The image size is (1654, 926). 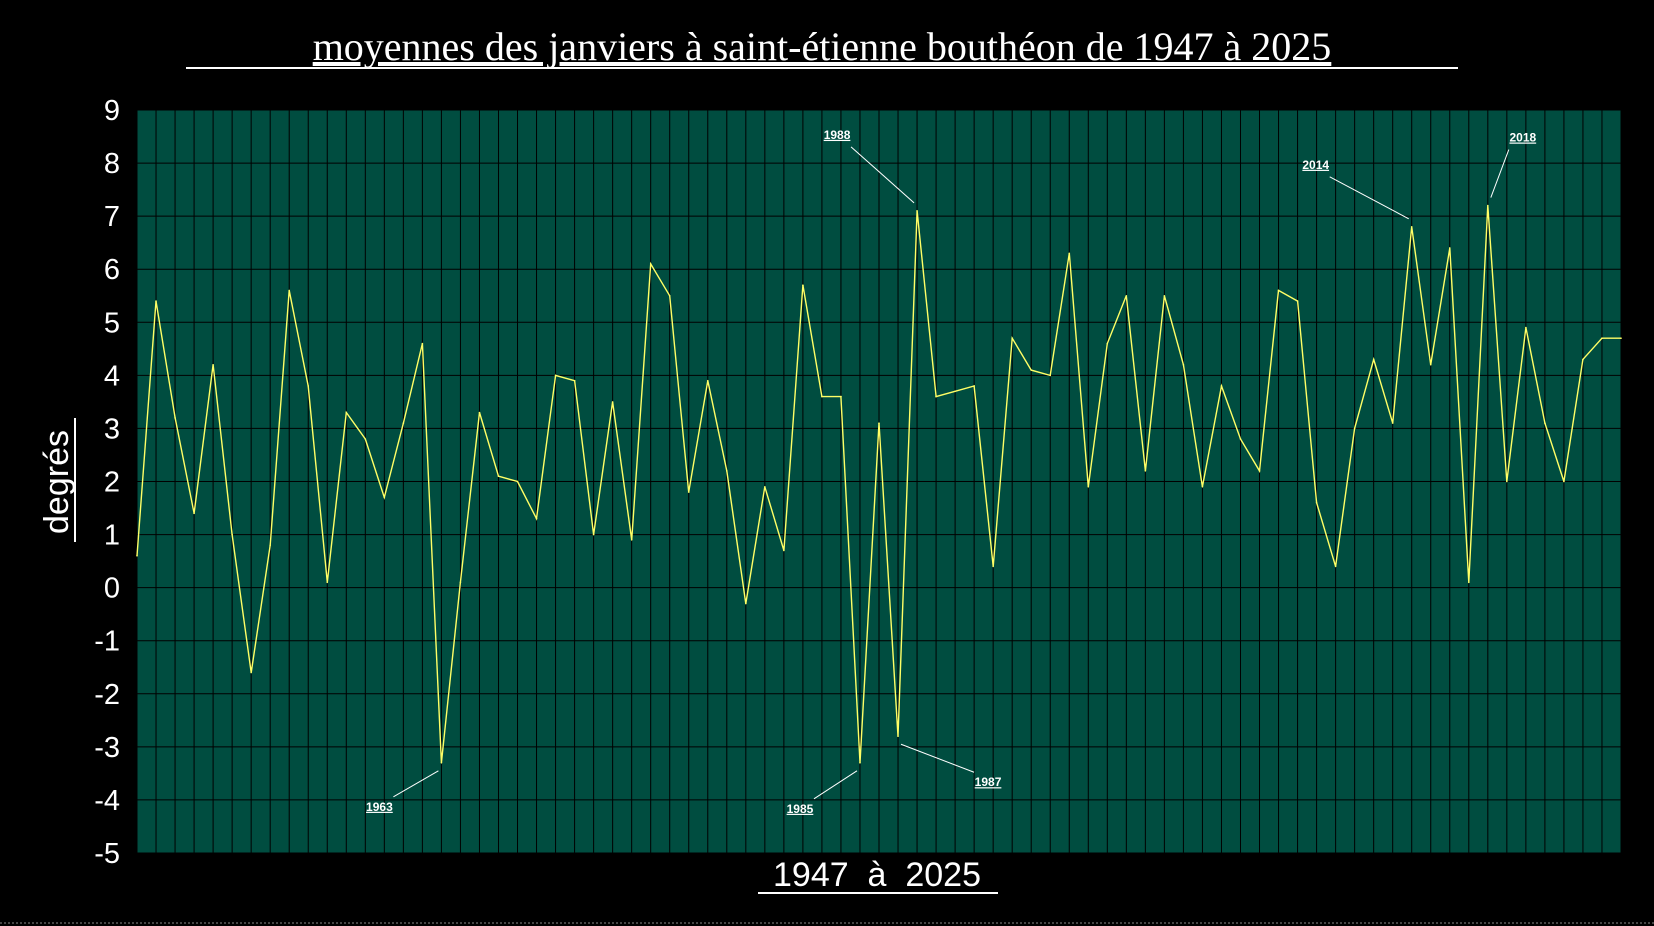 I want to click on y-tick-label: -1, so click(x=107, y=642).